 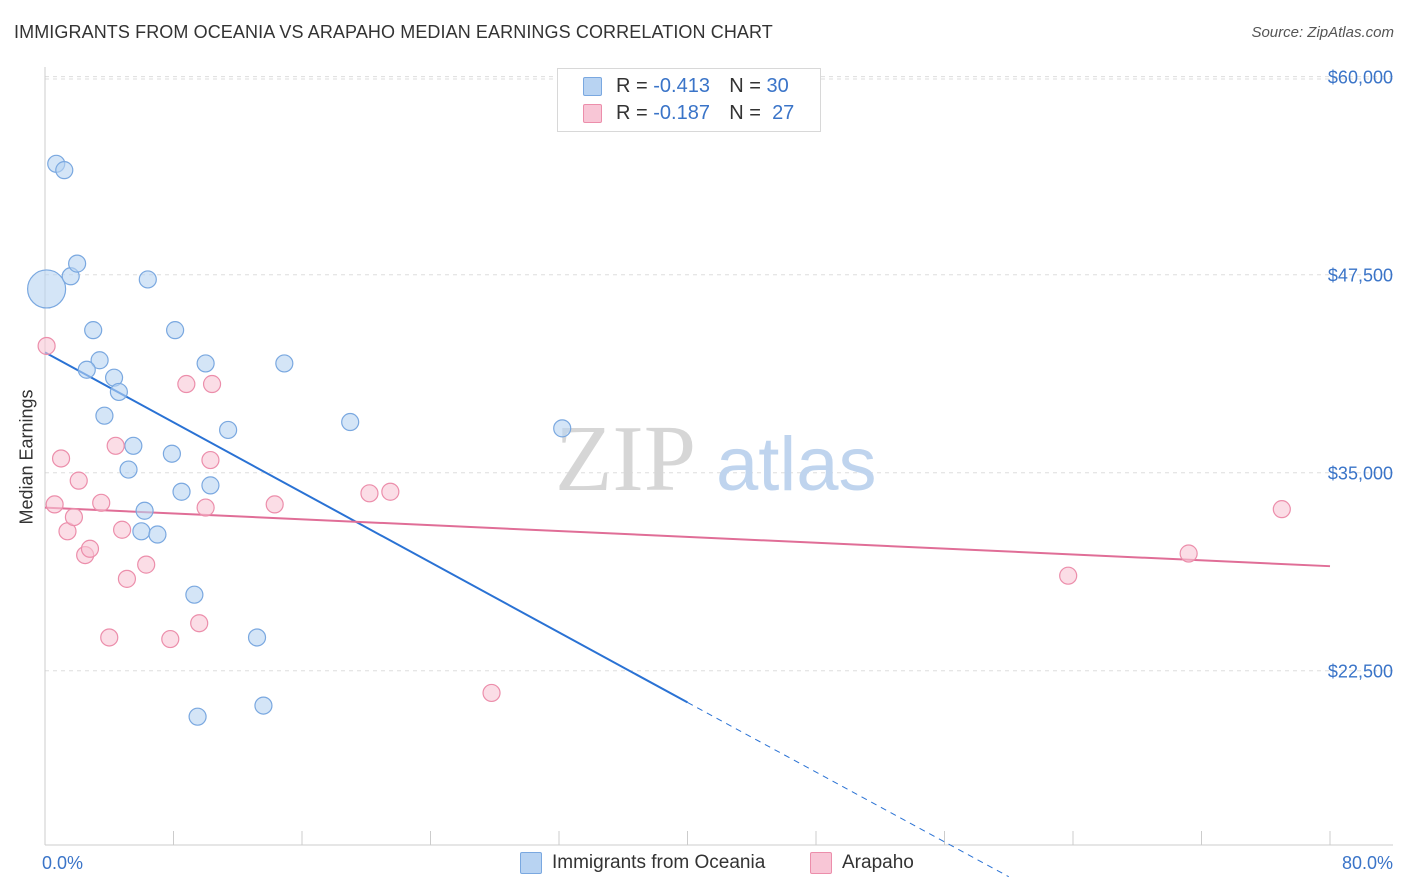 I want to click on source-credit: Source: ZipAtlas.com, so click(x=1322, y=32).